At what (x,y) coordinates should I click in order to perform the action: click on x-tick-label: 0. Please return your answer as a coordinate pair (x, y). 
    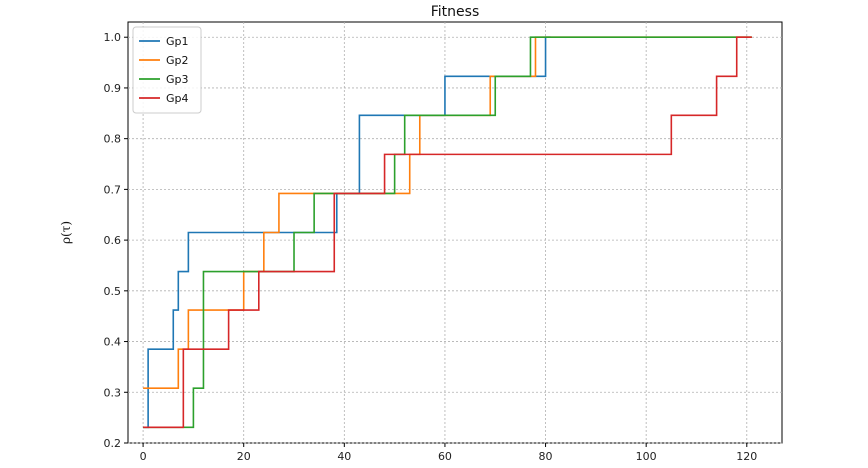
    Looking at the image, I should click on (143, 456).